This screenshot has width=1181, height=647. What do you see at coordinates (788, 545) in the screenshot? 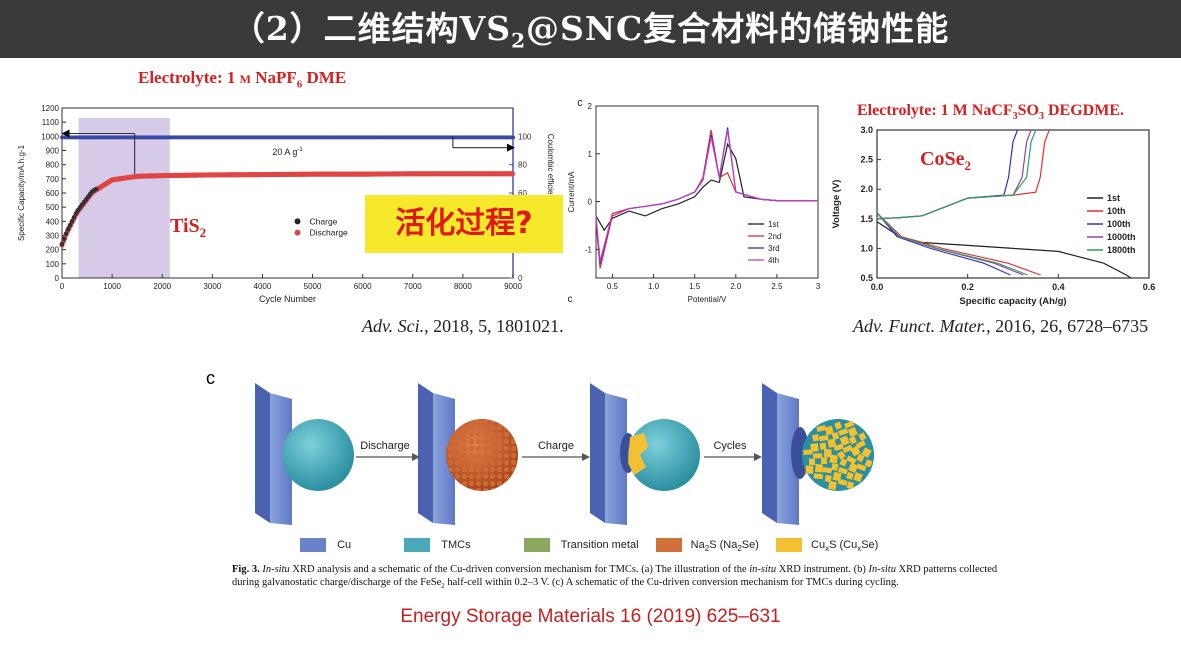
I see `legend-swatch-cuxs` at bounding box center [788, 545].